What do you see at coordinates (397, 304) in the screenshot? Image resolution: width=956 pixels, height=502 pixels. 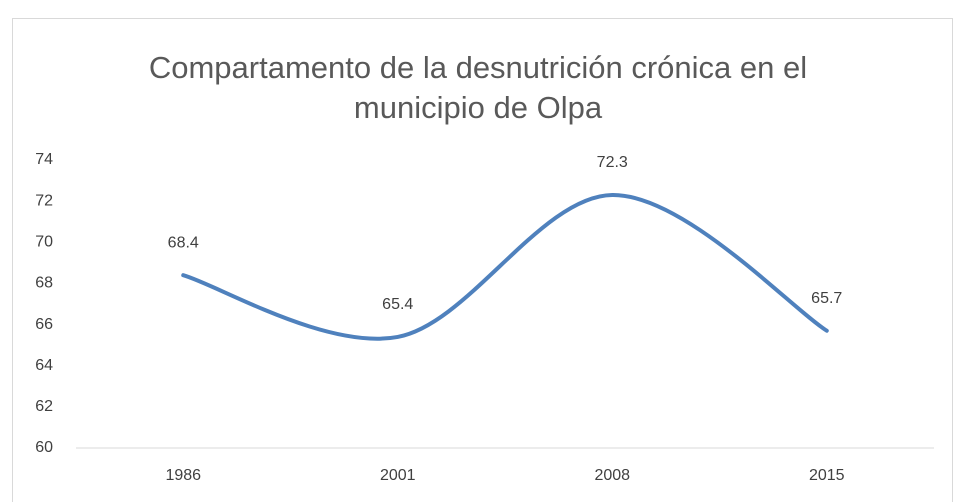 I see `data-label: 65.4` at bounding box center [397, 304].